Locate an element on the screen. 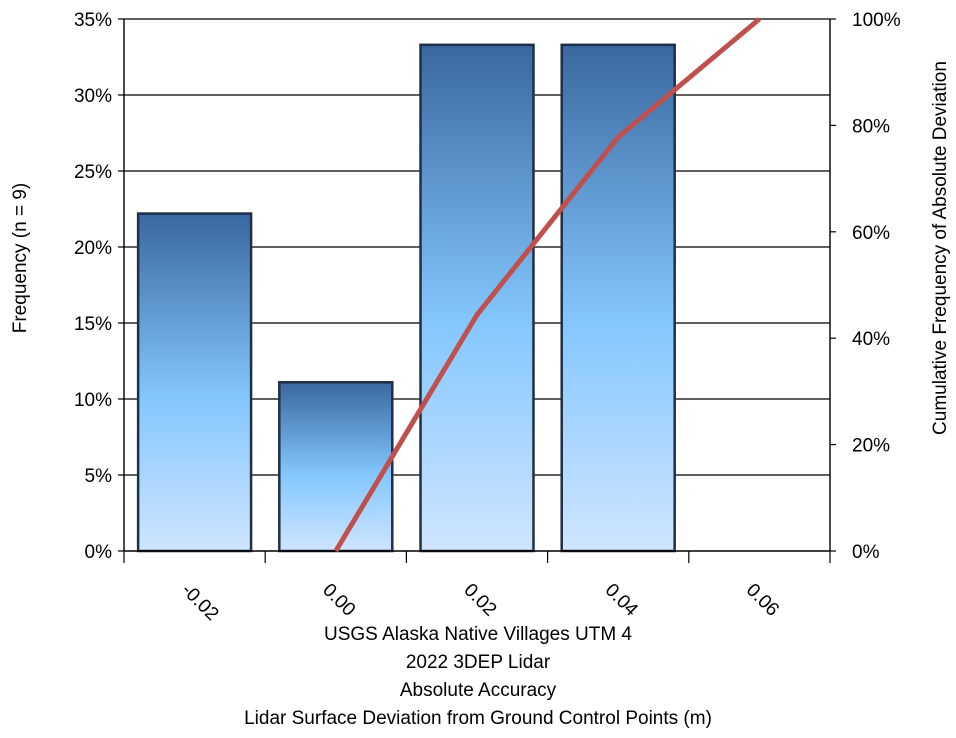 Image resolution: width=956 pixels, height=738 pixels. y-tick-label: 15% is located at coordinates (93, 324).